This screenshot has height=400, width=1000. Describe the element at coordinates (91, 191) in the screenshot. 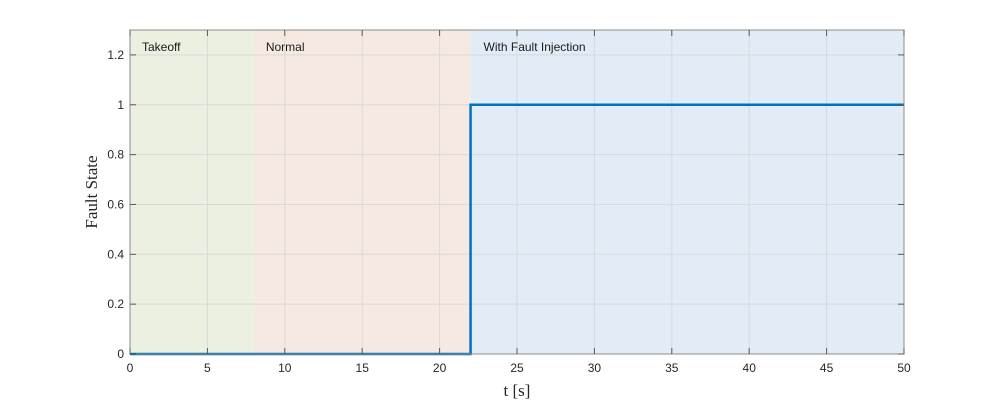

I see `y-axis-title: Fault State` at that location.